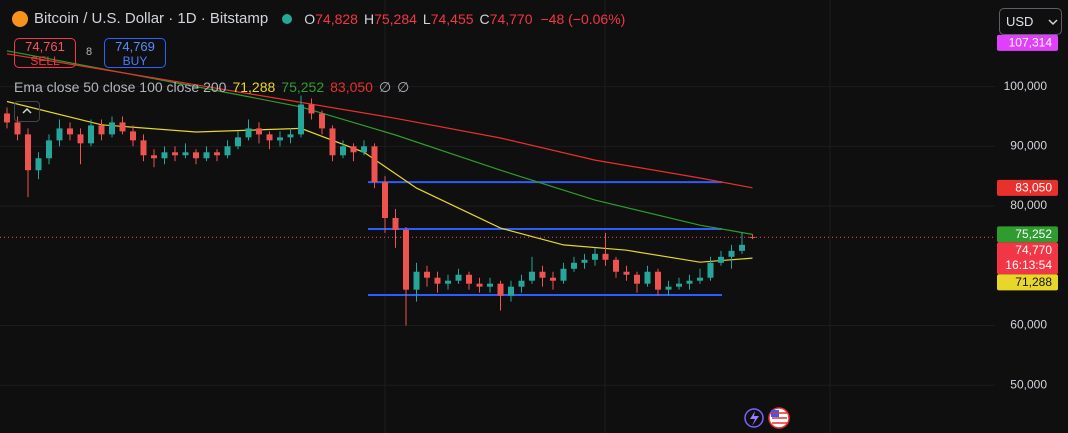 Image resolution: width=1068 pixels, height=433 pixels. I want to click on ohlc-key: L, so click(426, 18).